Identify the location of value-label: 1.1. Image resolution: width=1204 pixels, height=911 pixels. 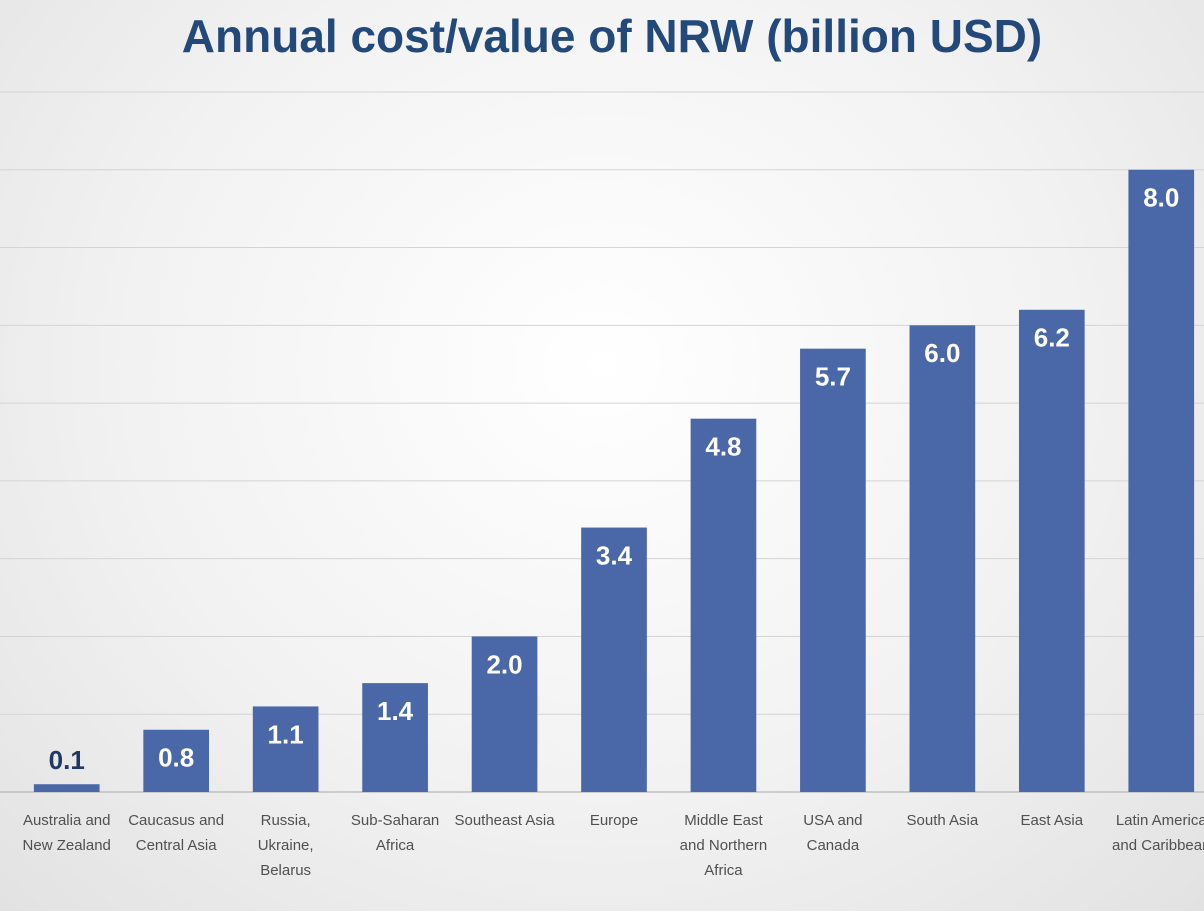
(286, 734).